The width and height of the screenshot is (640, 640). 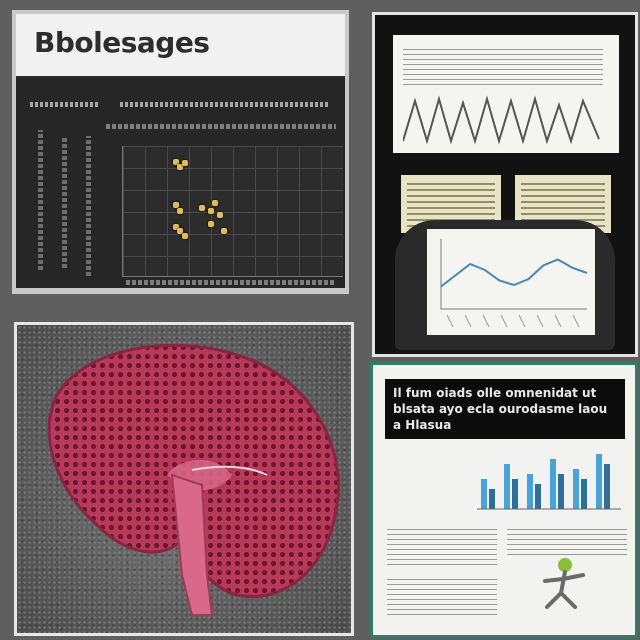 What do you see at coordinates (192, 544) in the screenshot?
I see `bile-duct` at bounding box center [192, 544].